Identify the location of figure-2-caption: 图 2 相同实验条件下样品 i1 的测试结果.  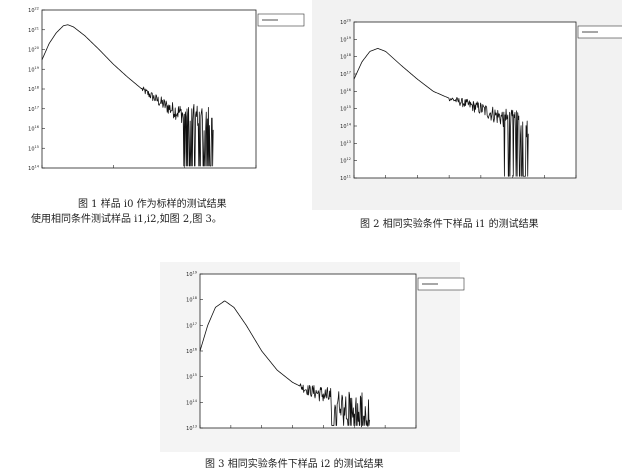
(449, 224).